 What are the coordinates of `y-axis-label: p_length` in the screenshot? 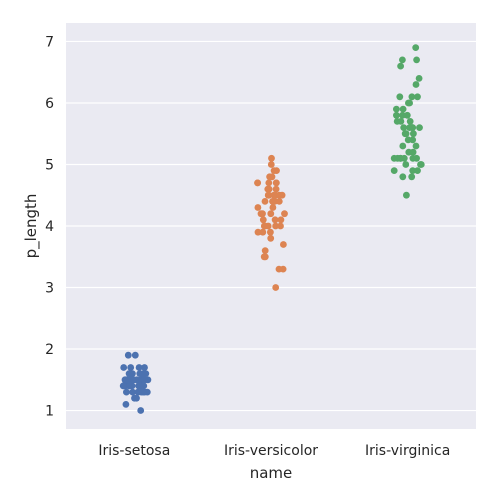 It's located at (31, 226).